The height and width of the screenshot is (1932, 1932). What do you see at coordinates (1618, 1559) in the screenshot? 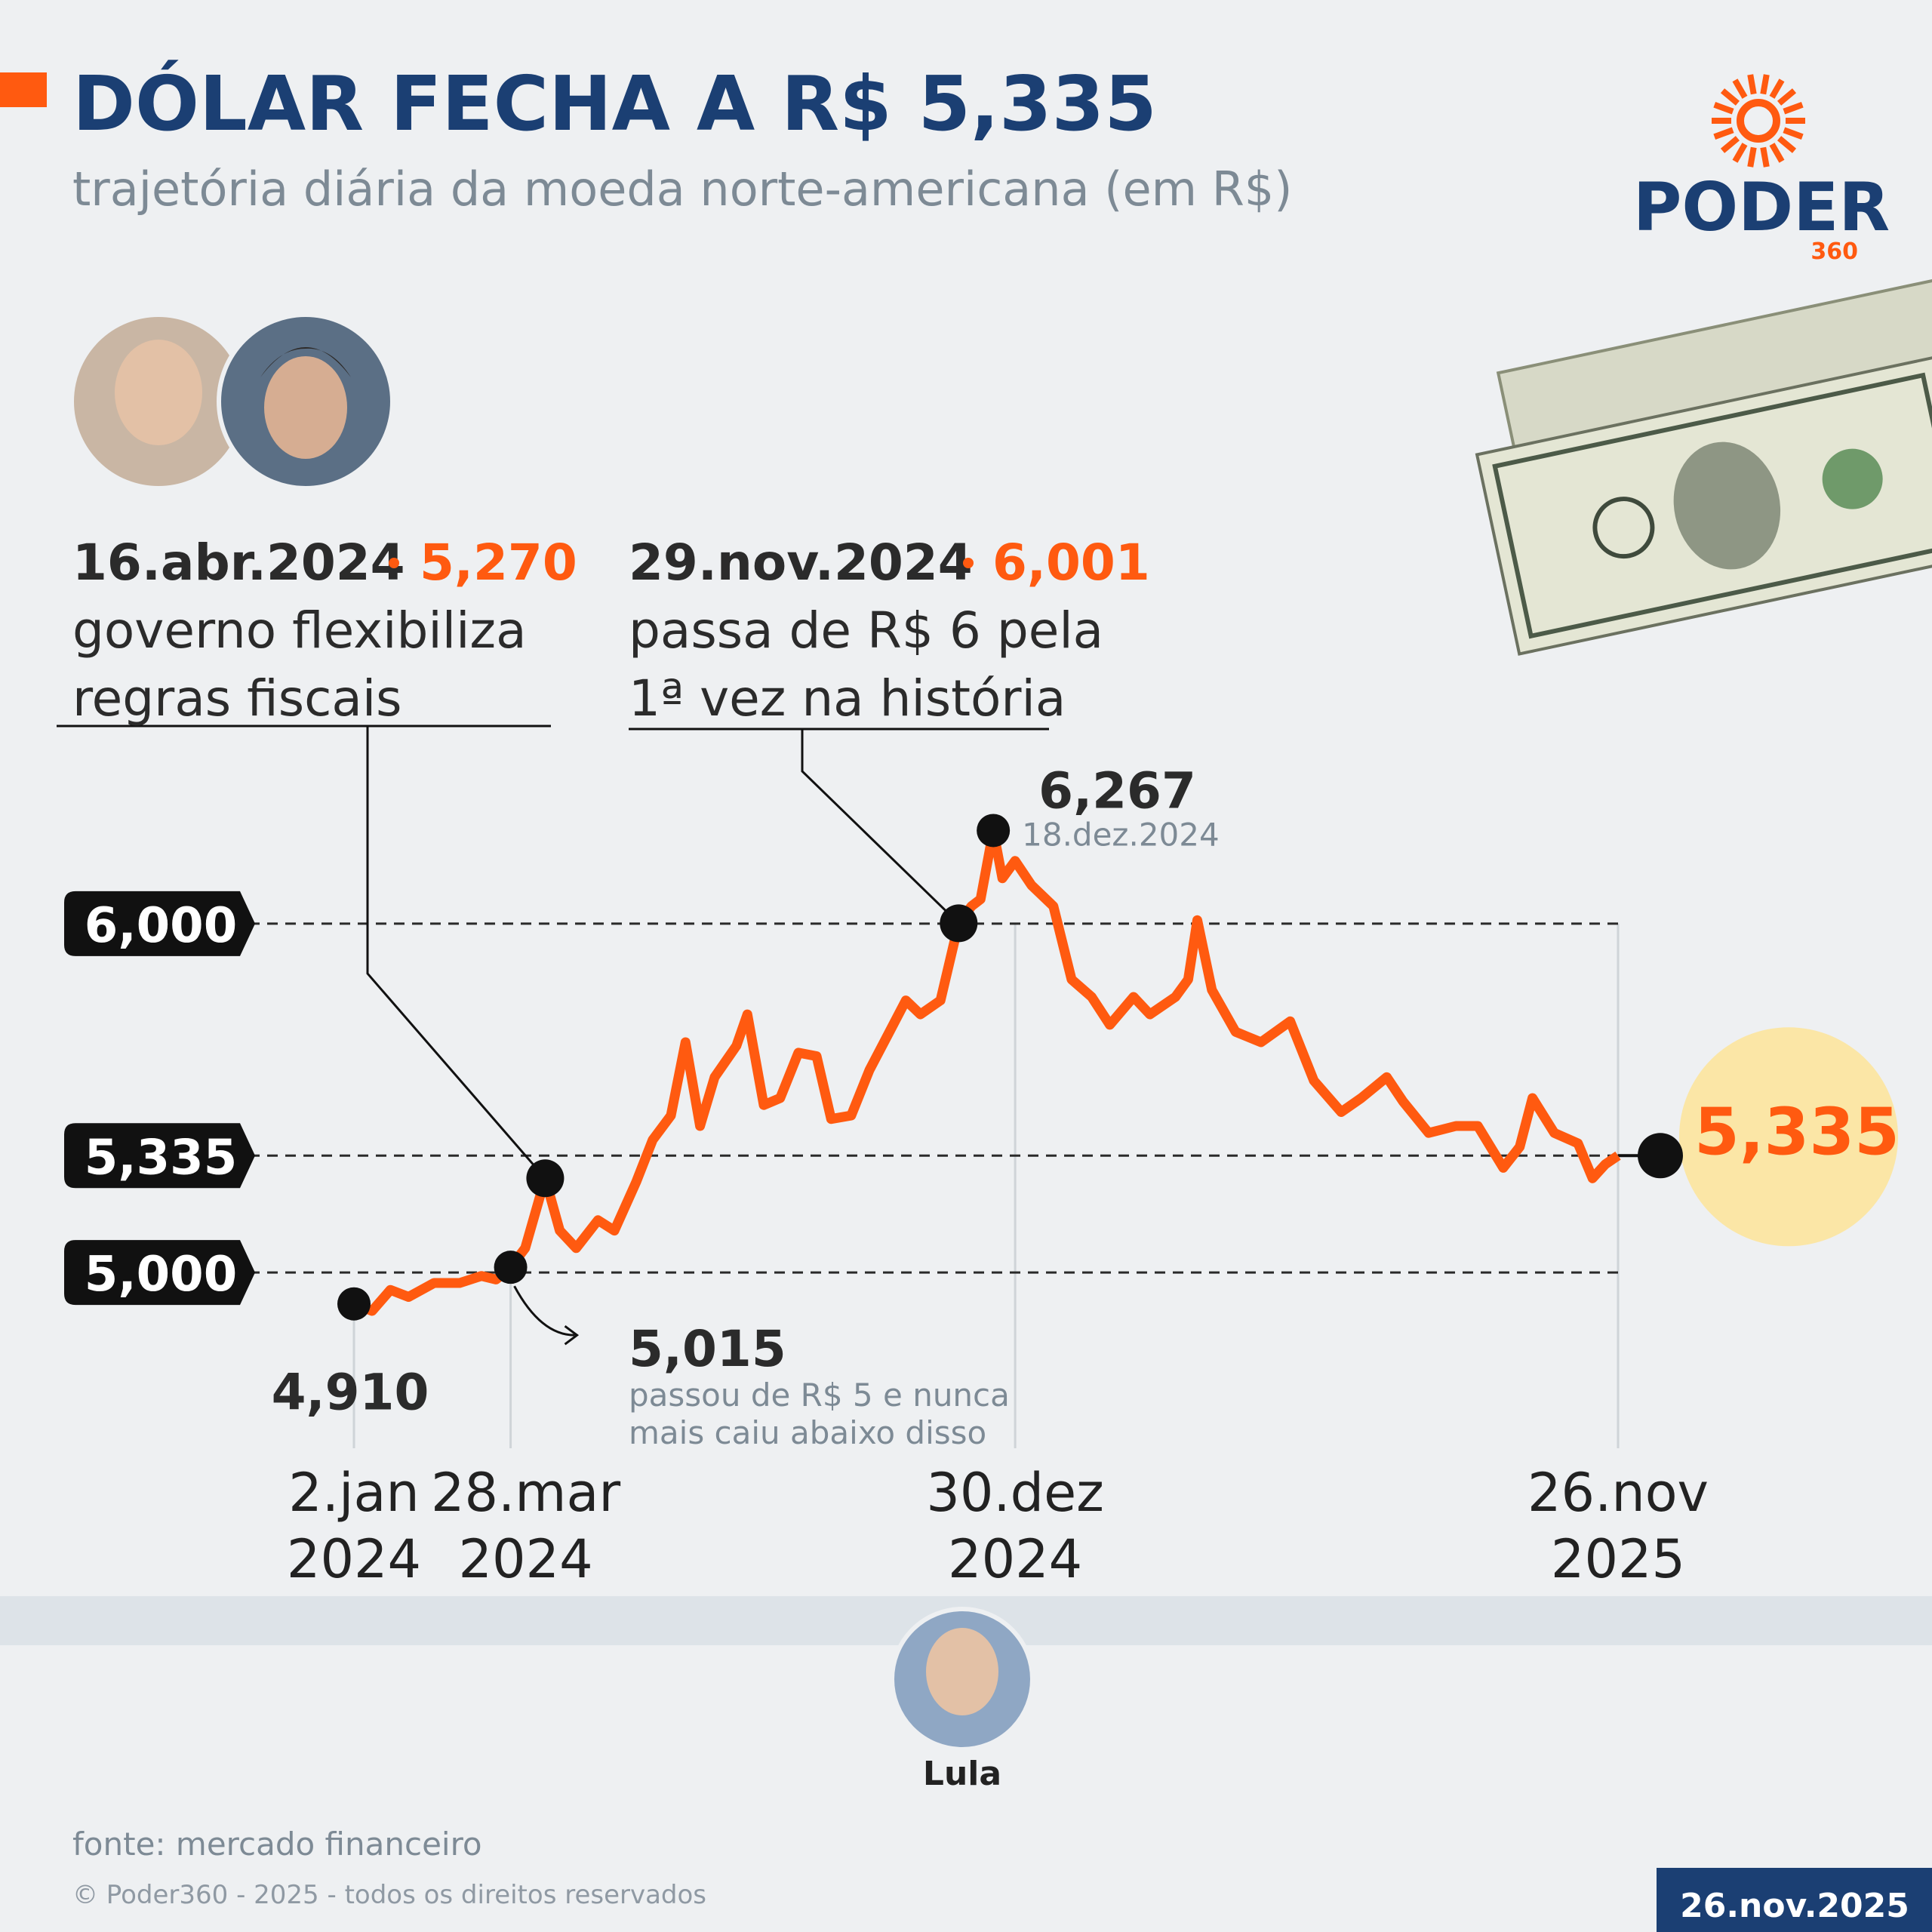
I see `x-tick-label: 2025` at bounding box center [1618, 1559].